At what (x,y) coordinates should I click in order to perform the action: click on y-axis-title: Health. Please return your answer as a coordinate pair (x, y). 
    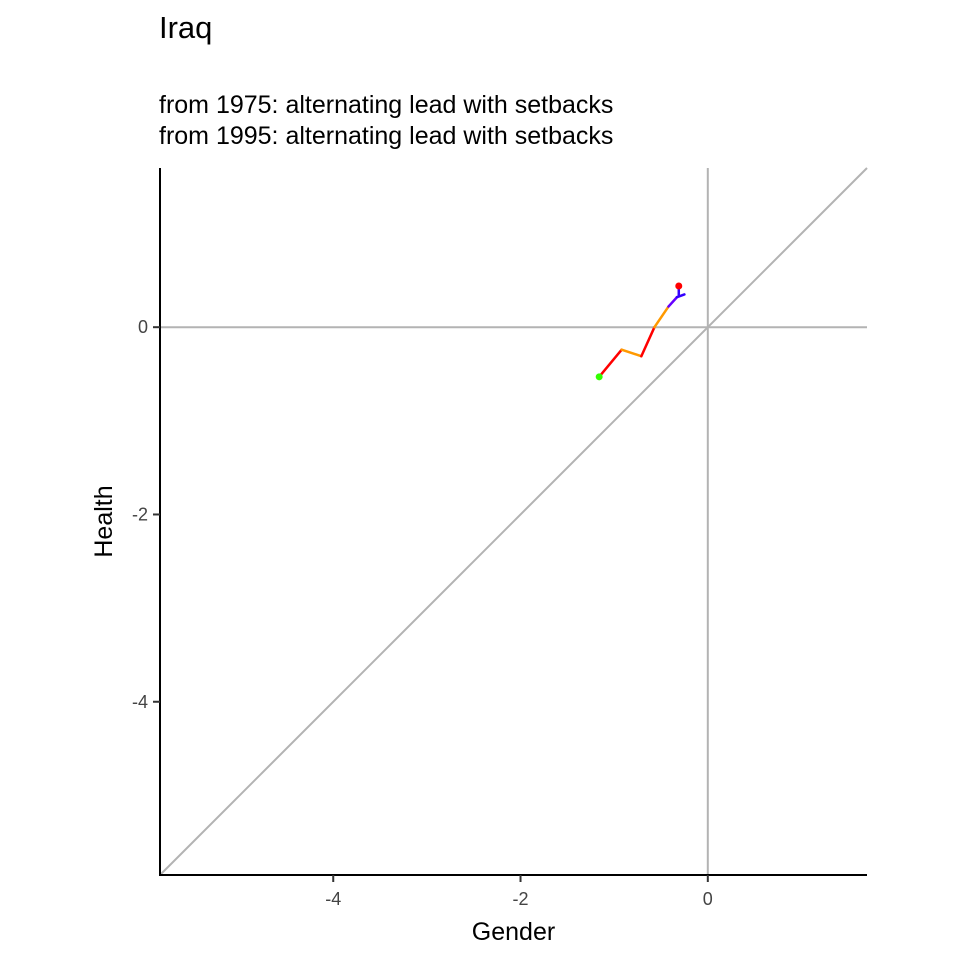
    Looking at the image, I should click on (104, 521).